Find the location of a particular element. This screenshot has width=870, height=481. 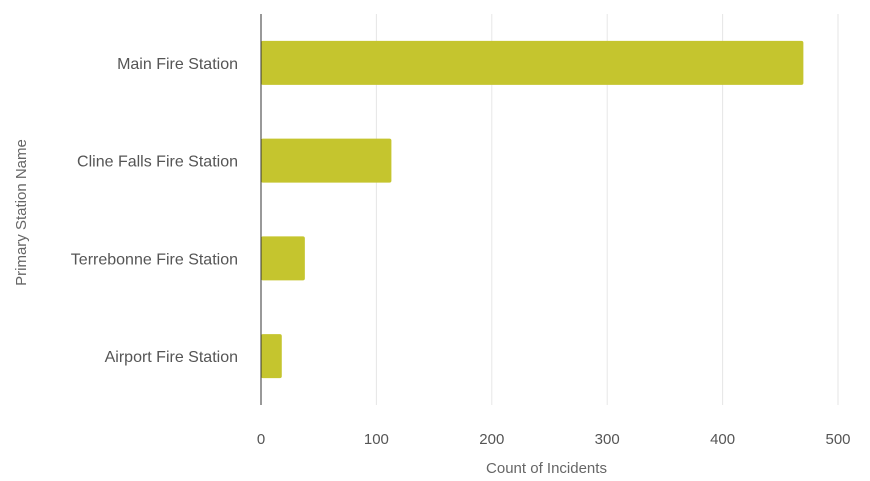

category-label: Airport Fire Station is located at coordinates (171, 357).